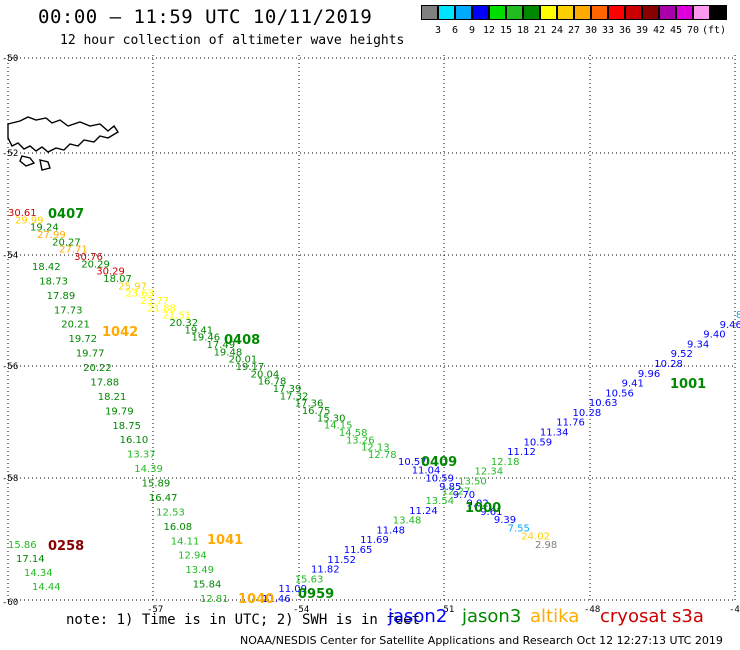  I want to click on legend-s3a: s3a, so click(688, 616).